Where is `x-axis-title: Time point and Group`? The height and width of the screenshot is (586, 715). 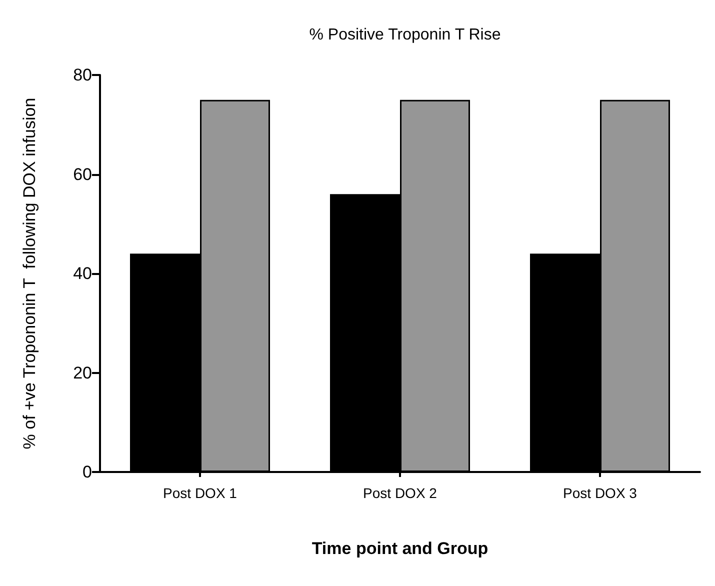
x-axis-title: Time point and Group is located at coordinates (400, 548).